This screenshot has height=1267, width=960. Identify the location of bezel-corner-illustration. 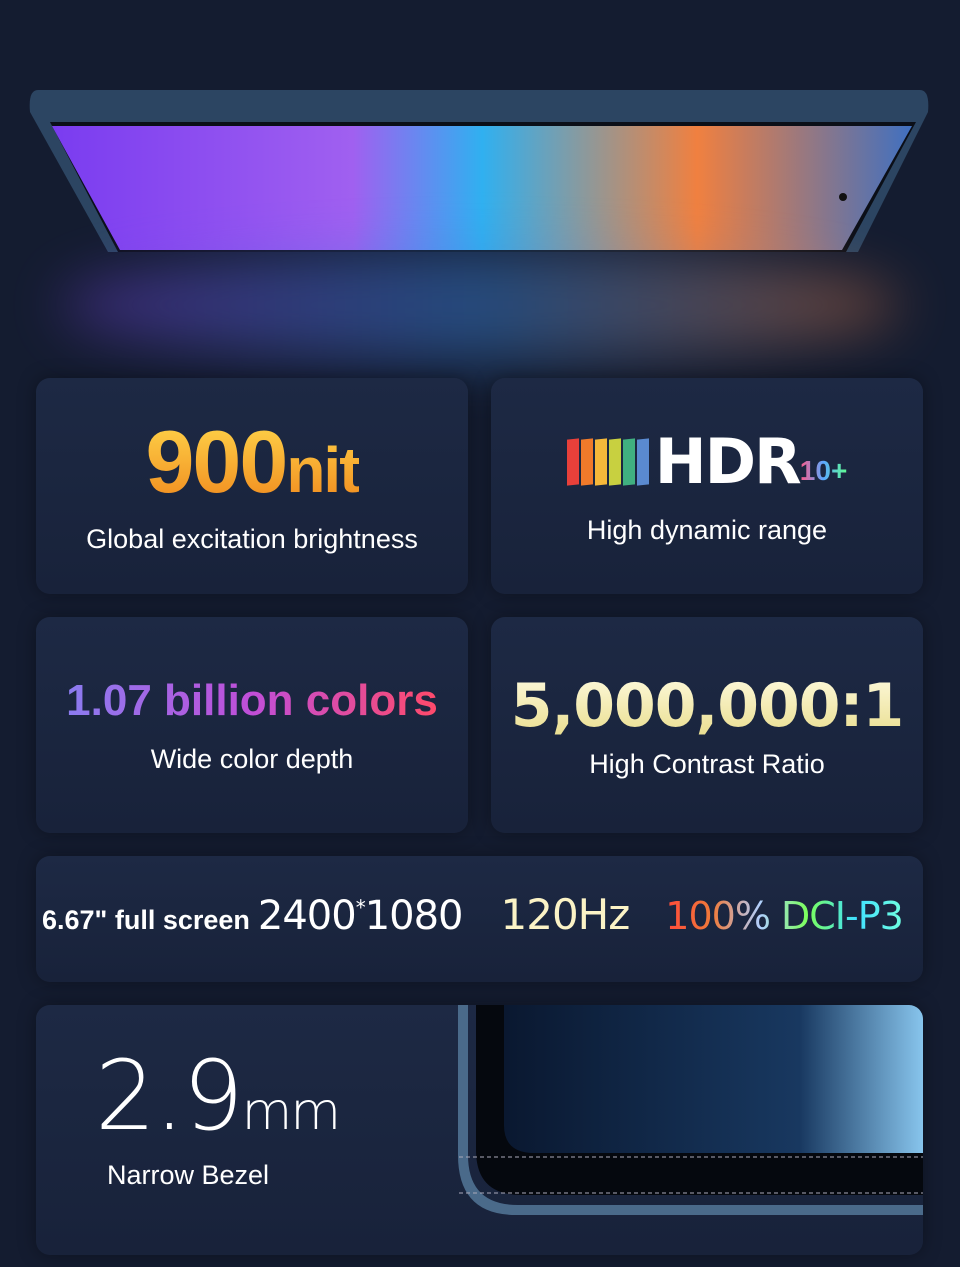
(689, 1110).